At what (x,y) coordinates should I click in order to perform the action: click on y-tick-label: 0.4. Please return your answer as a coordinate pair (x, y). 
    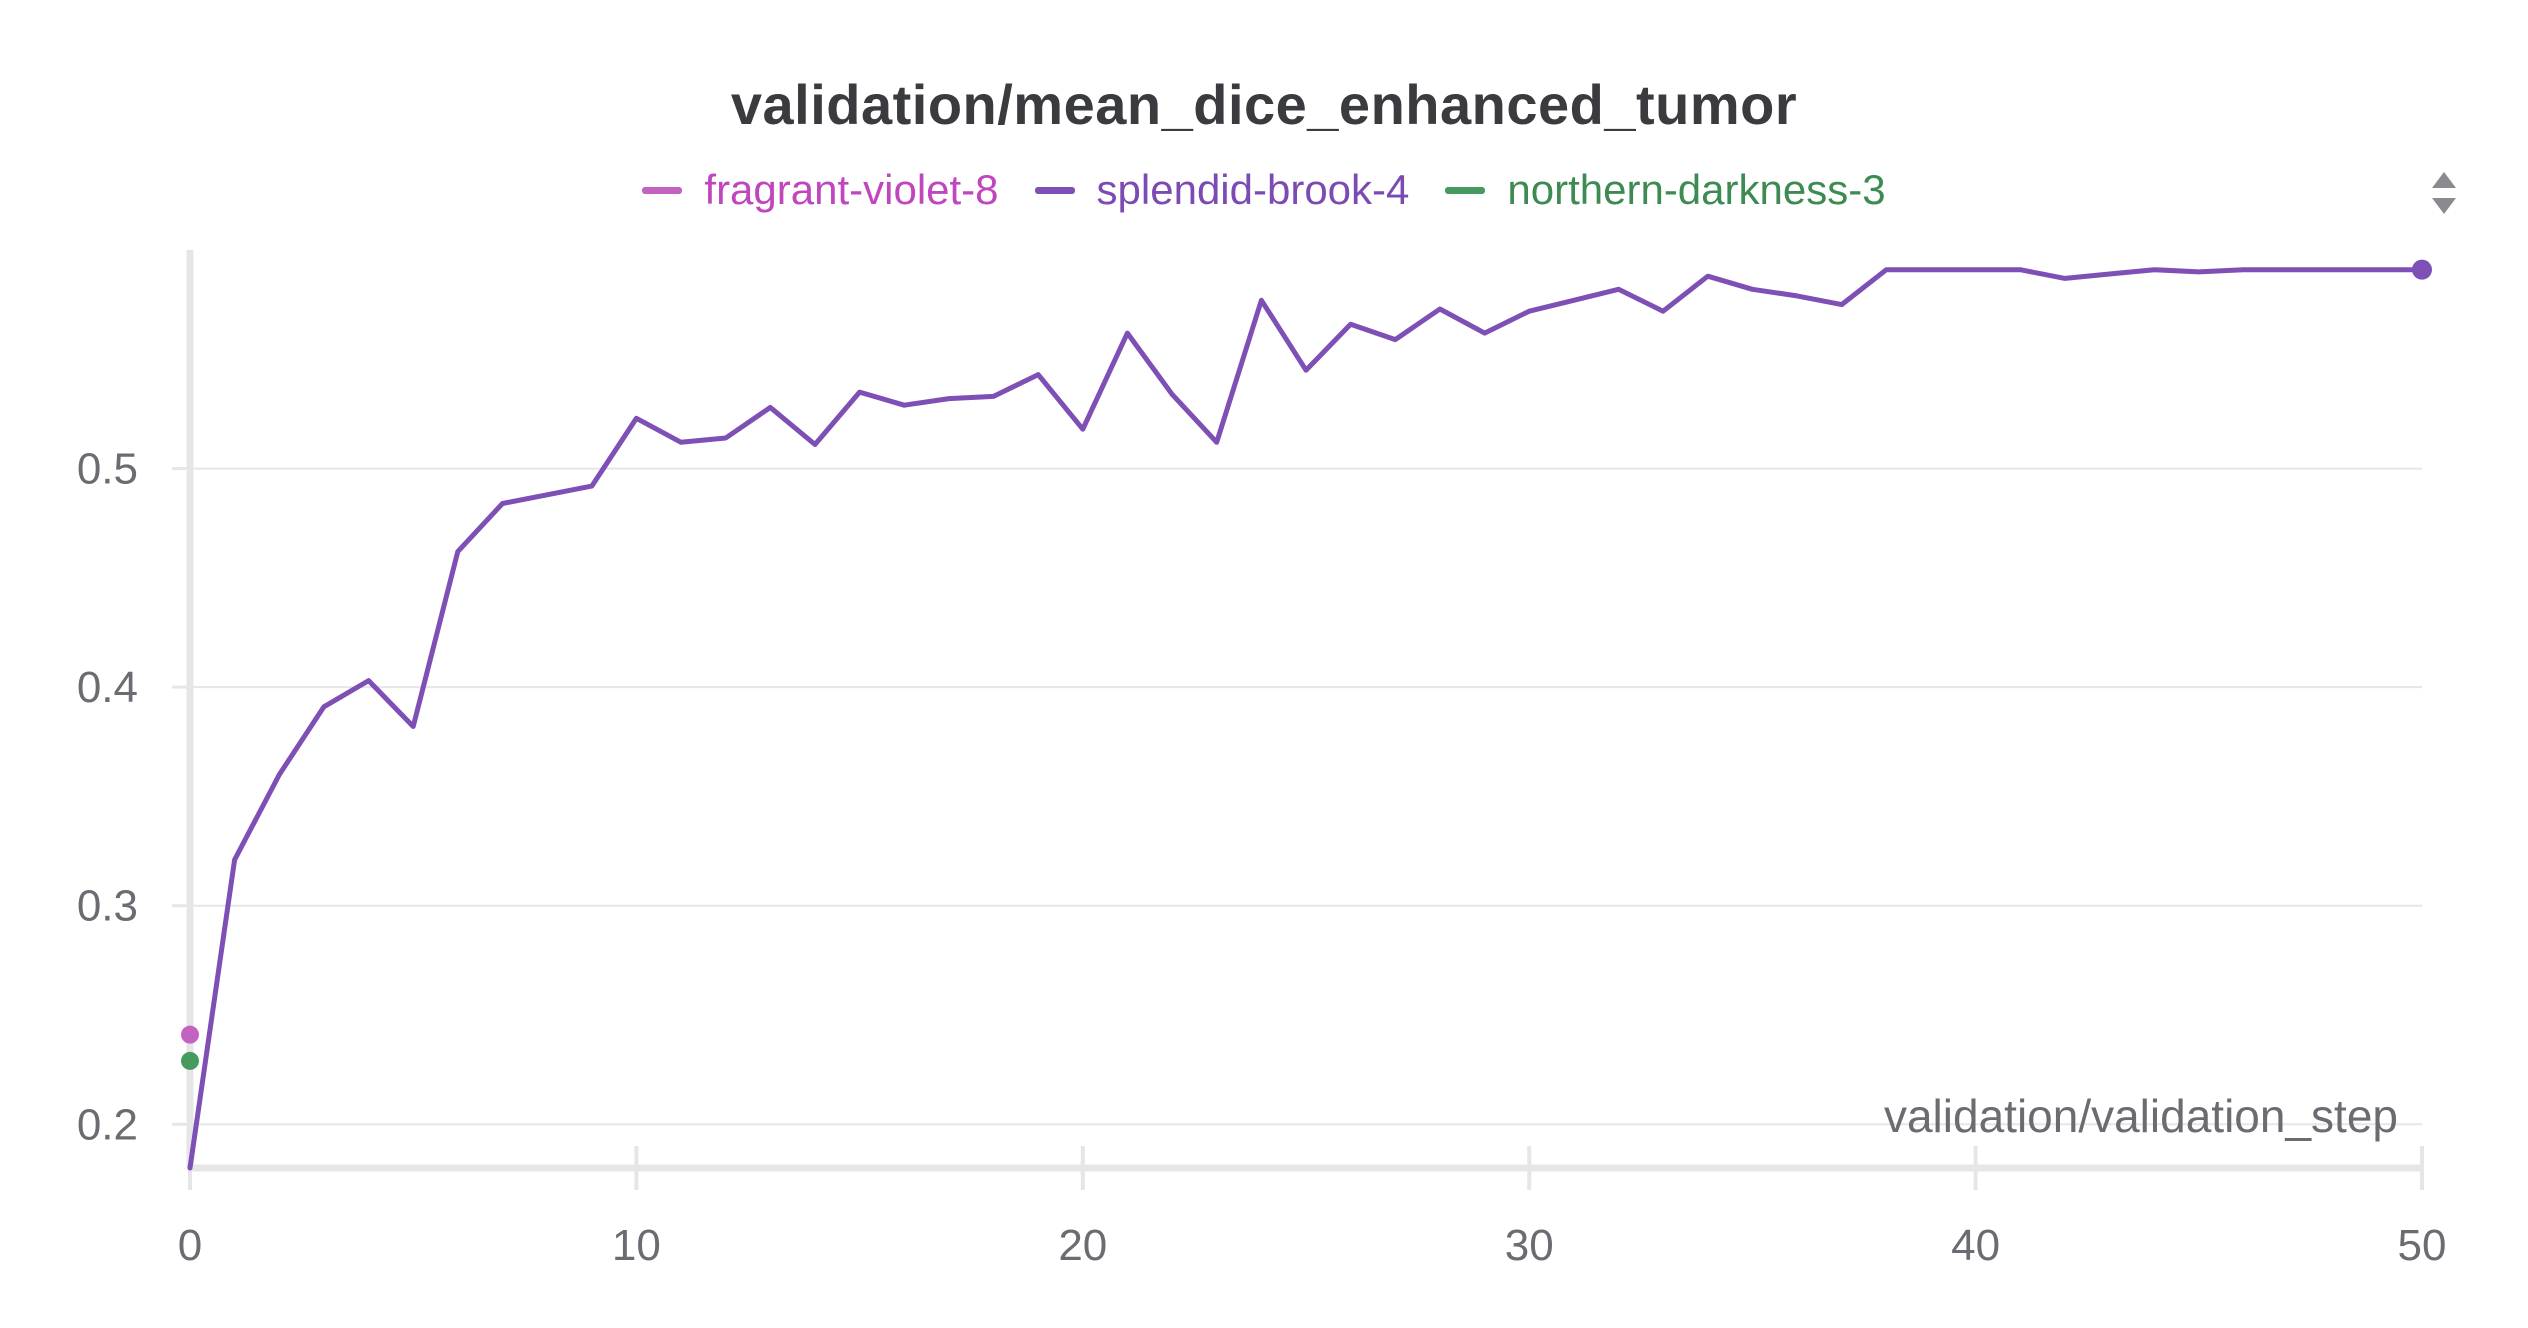
    Looking at the image, I should click on (107, 687).